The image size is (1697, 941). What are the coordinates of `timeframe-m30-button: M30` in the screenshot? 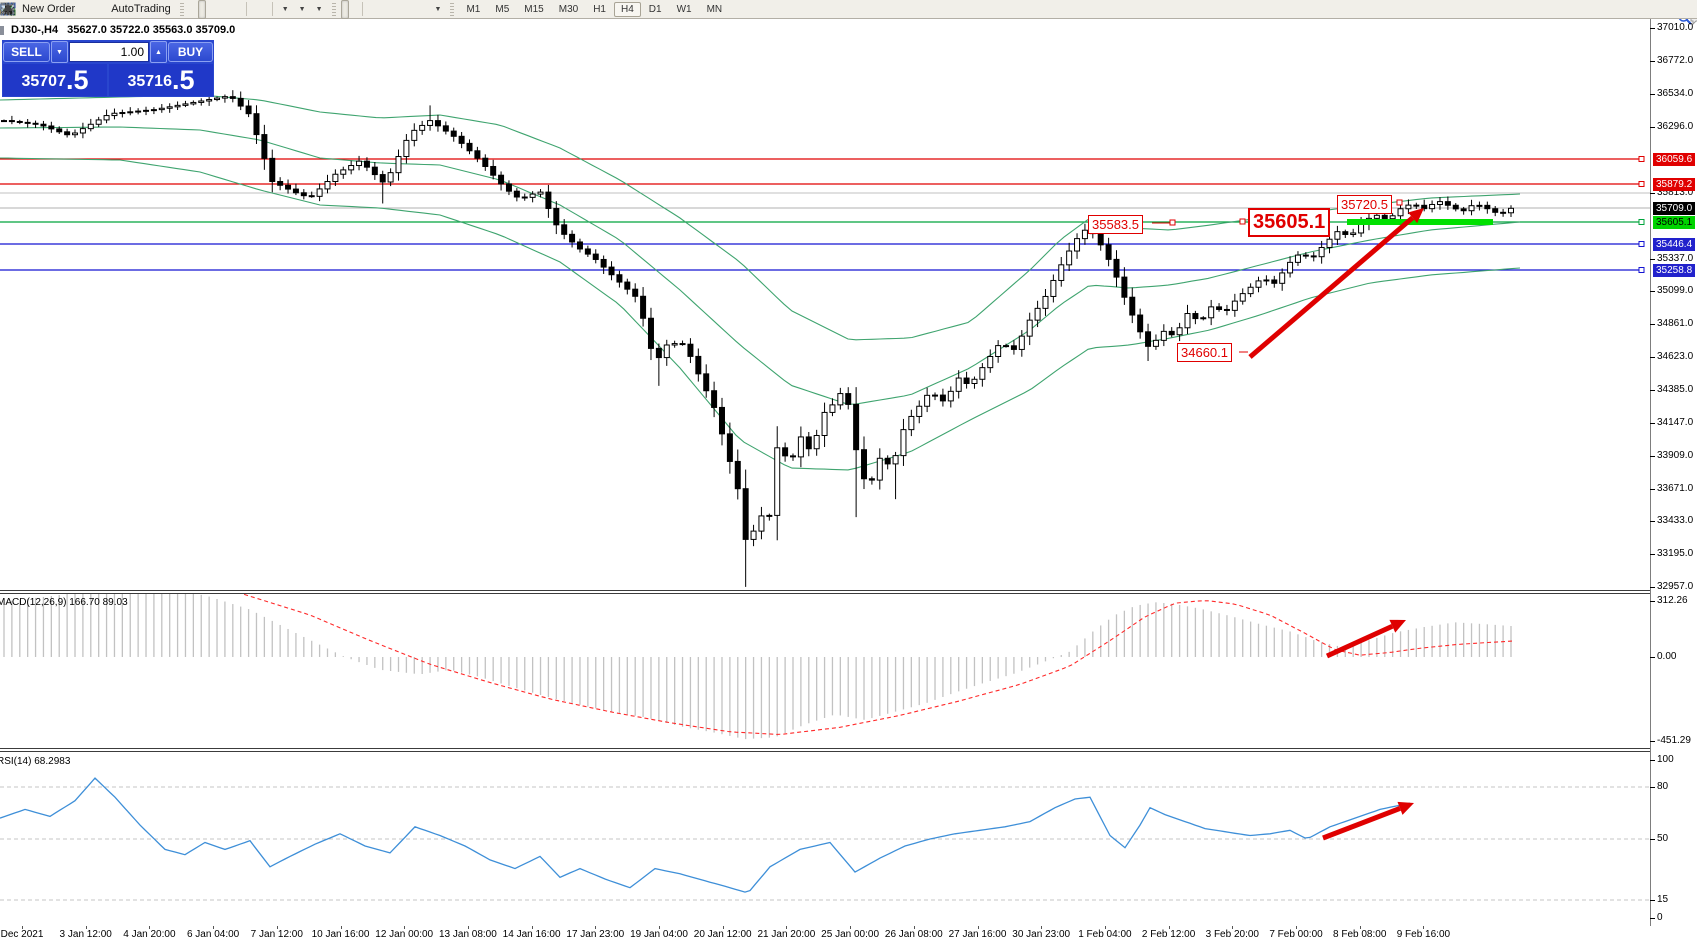 It's located at (568, 9).